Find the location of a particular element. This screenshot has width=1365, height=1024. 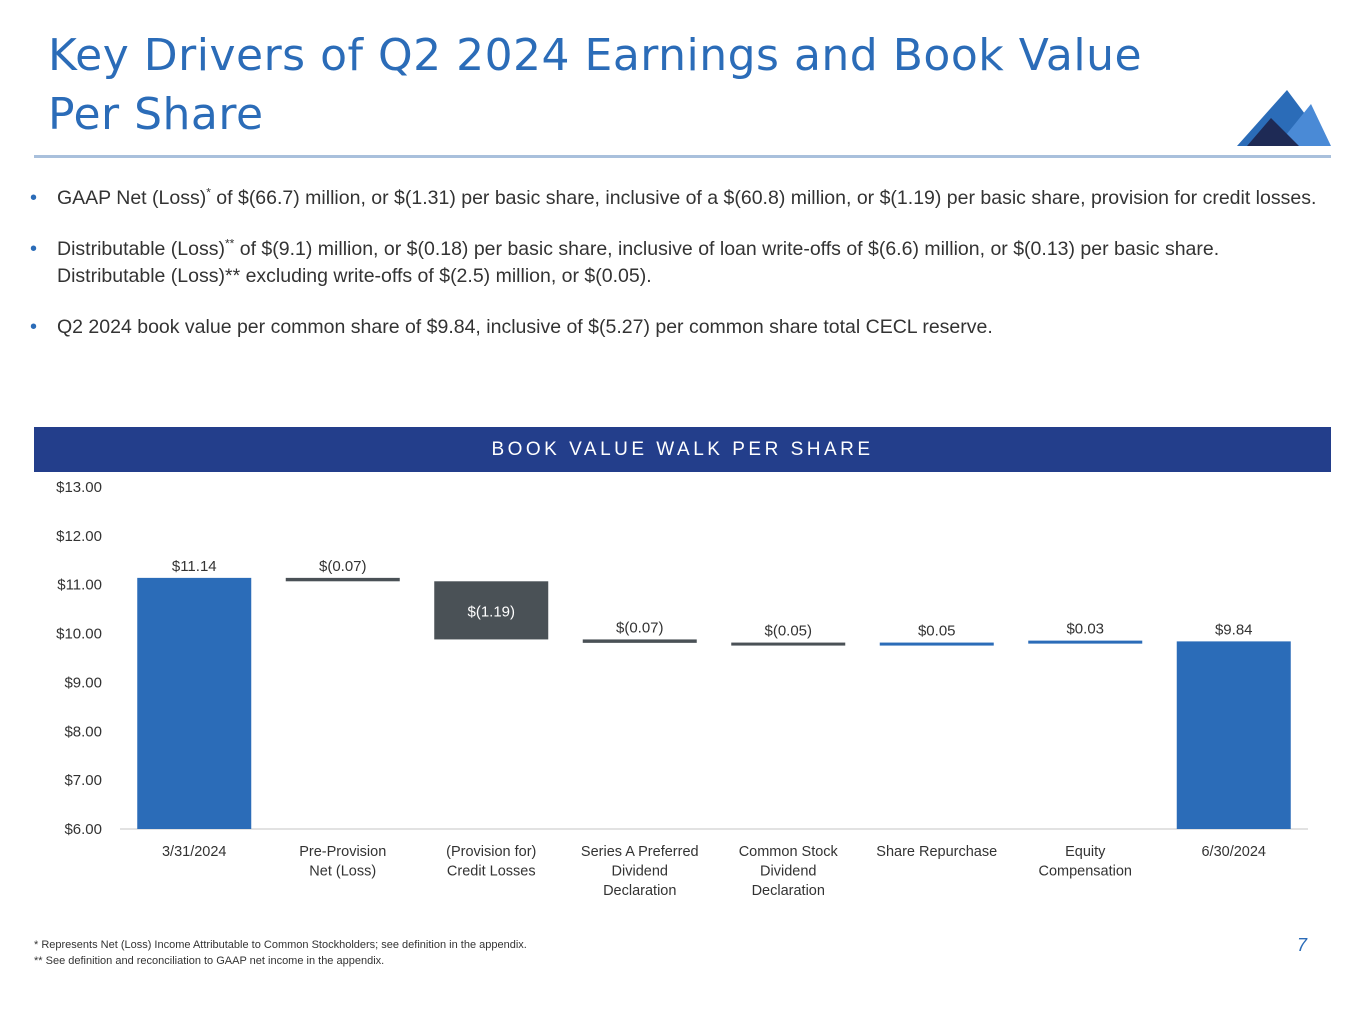

data-label: $0.03 is located at coordinates (1085, 629).